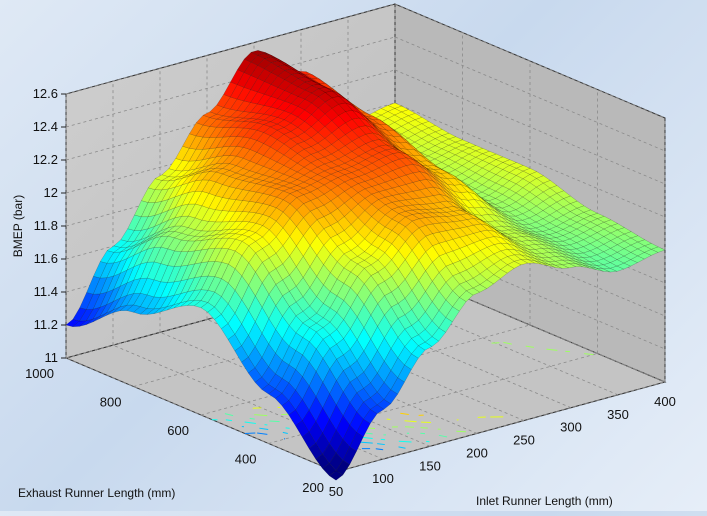 This screenshot has height=516, width=707. Describe the element at coordinates (18, 226) in the screenshot. I see `z-axis-label: BMEP (bar)` at that location.